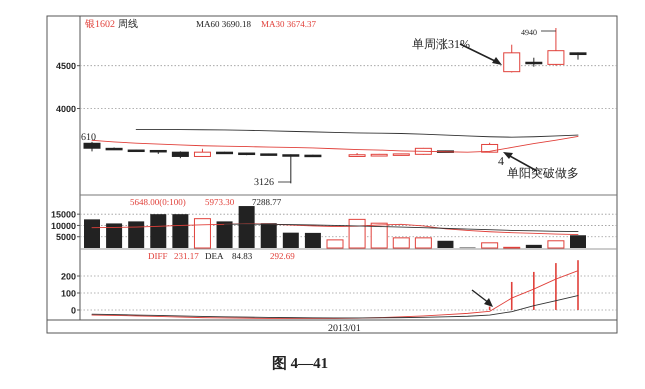 Image resolution: width=645 pixels, height=389 pixels. I want to click on annotation: DIFF, so click(158, 256).